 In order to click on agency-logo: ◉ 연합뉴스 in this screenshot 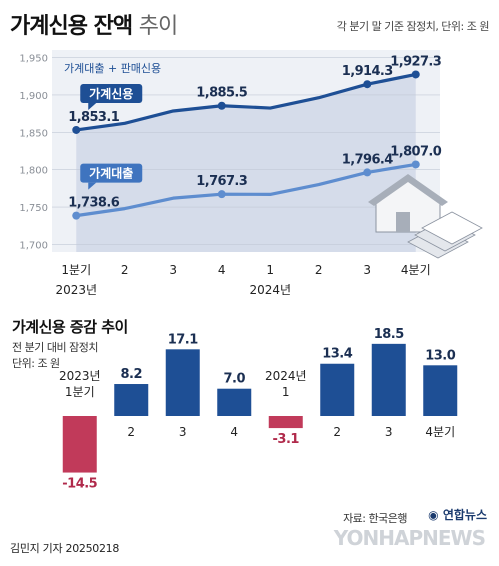, I will do `click(457, 514)`.